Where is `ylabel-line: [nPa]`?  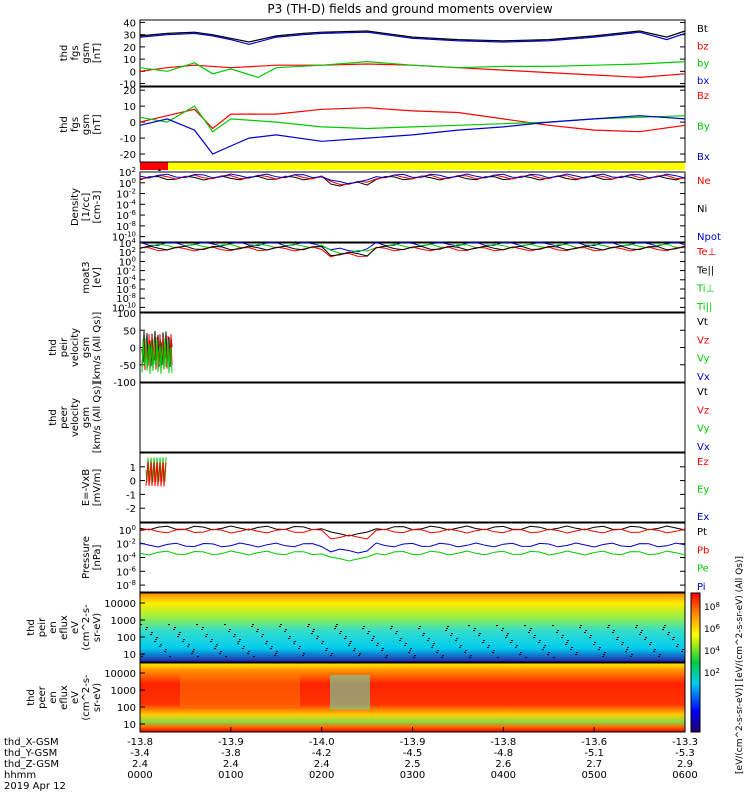 ylabel-line: [nPa] is located at coordinates (97, 557).